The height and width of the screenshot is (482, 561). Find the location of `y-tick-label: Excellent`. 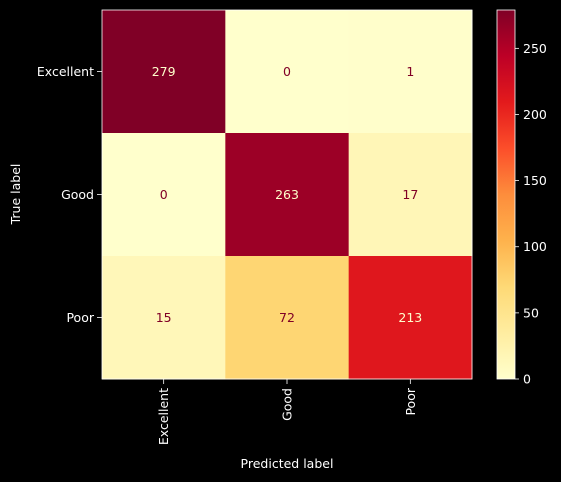

y-tick-label: Excellent is located at coordinates (65, 71).